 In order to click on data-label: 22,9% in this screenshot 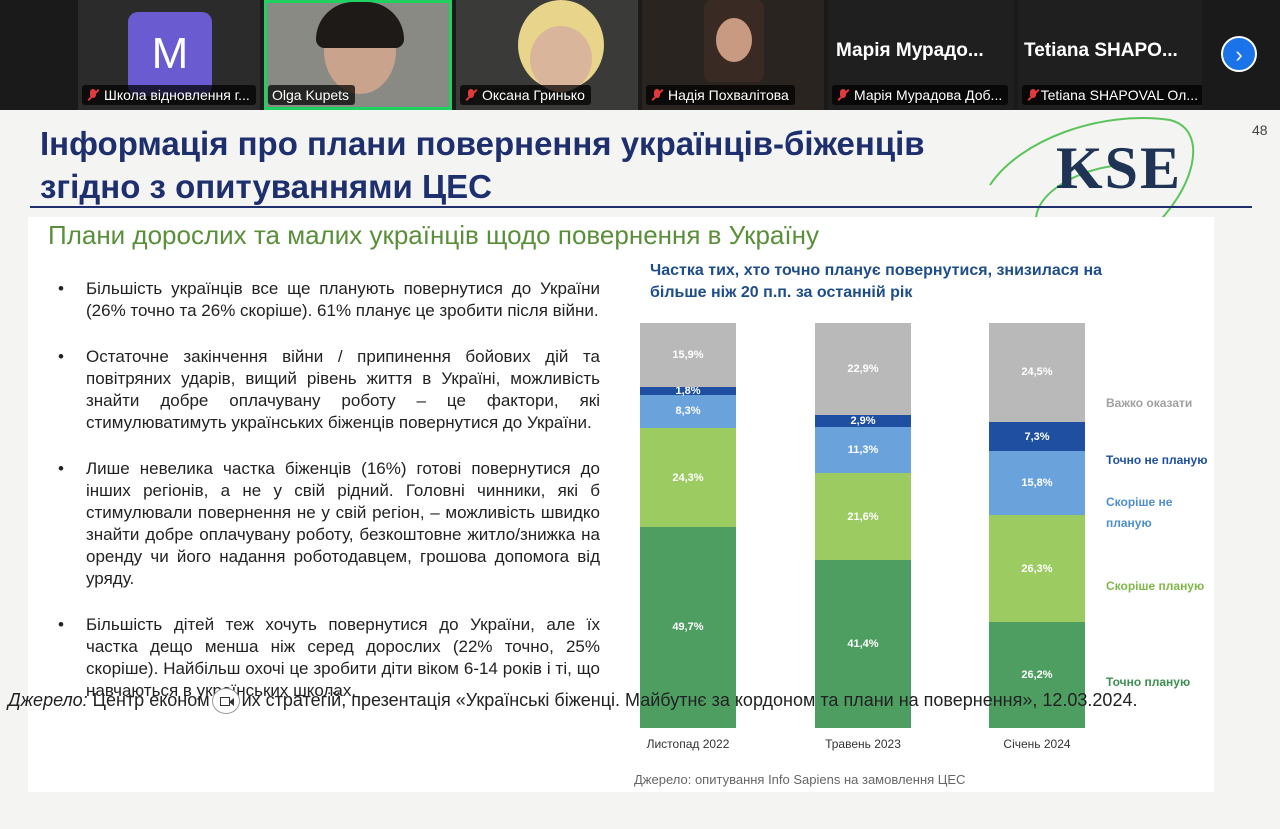, I will do `click(863, 368)`.